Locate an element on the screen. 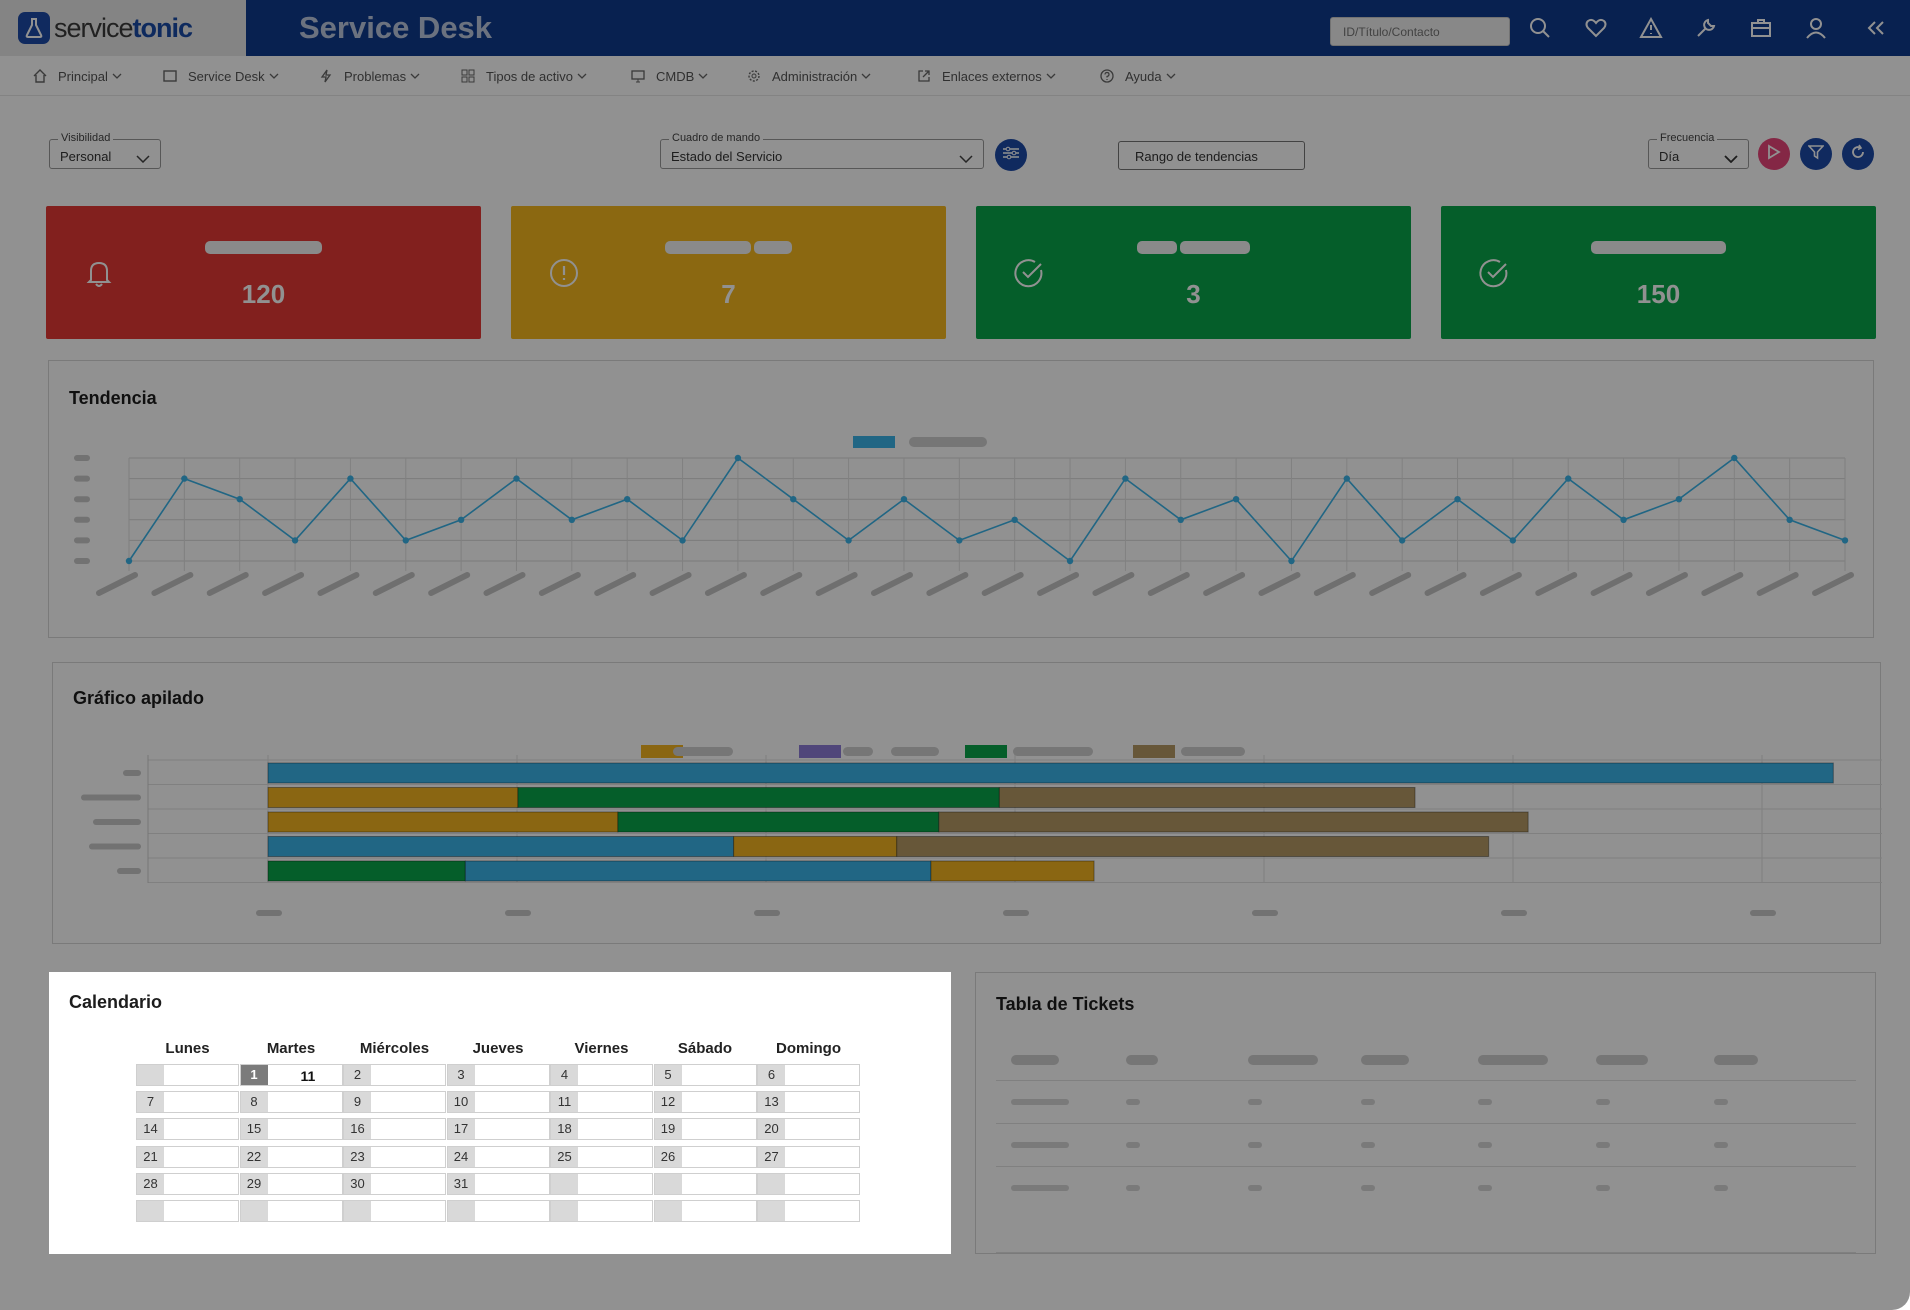  day-number: 3 is located at coordinates (461, 1075).